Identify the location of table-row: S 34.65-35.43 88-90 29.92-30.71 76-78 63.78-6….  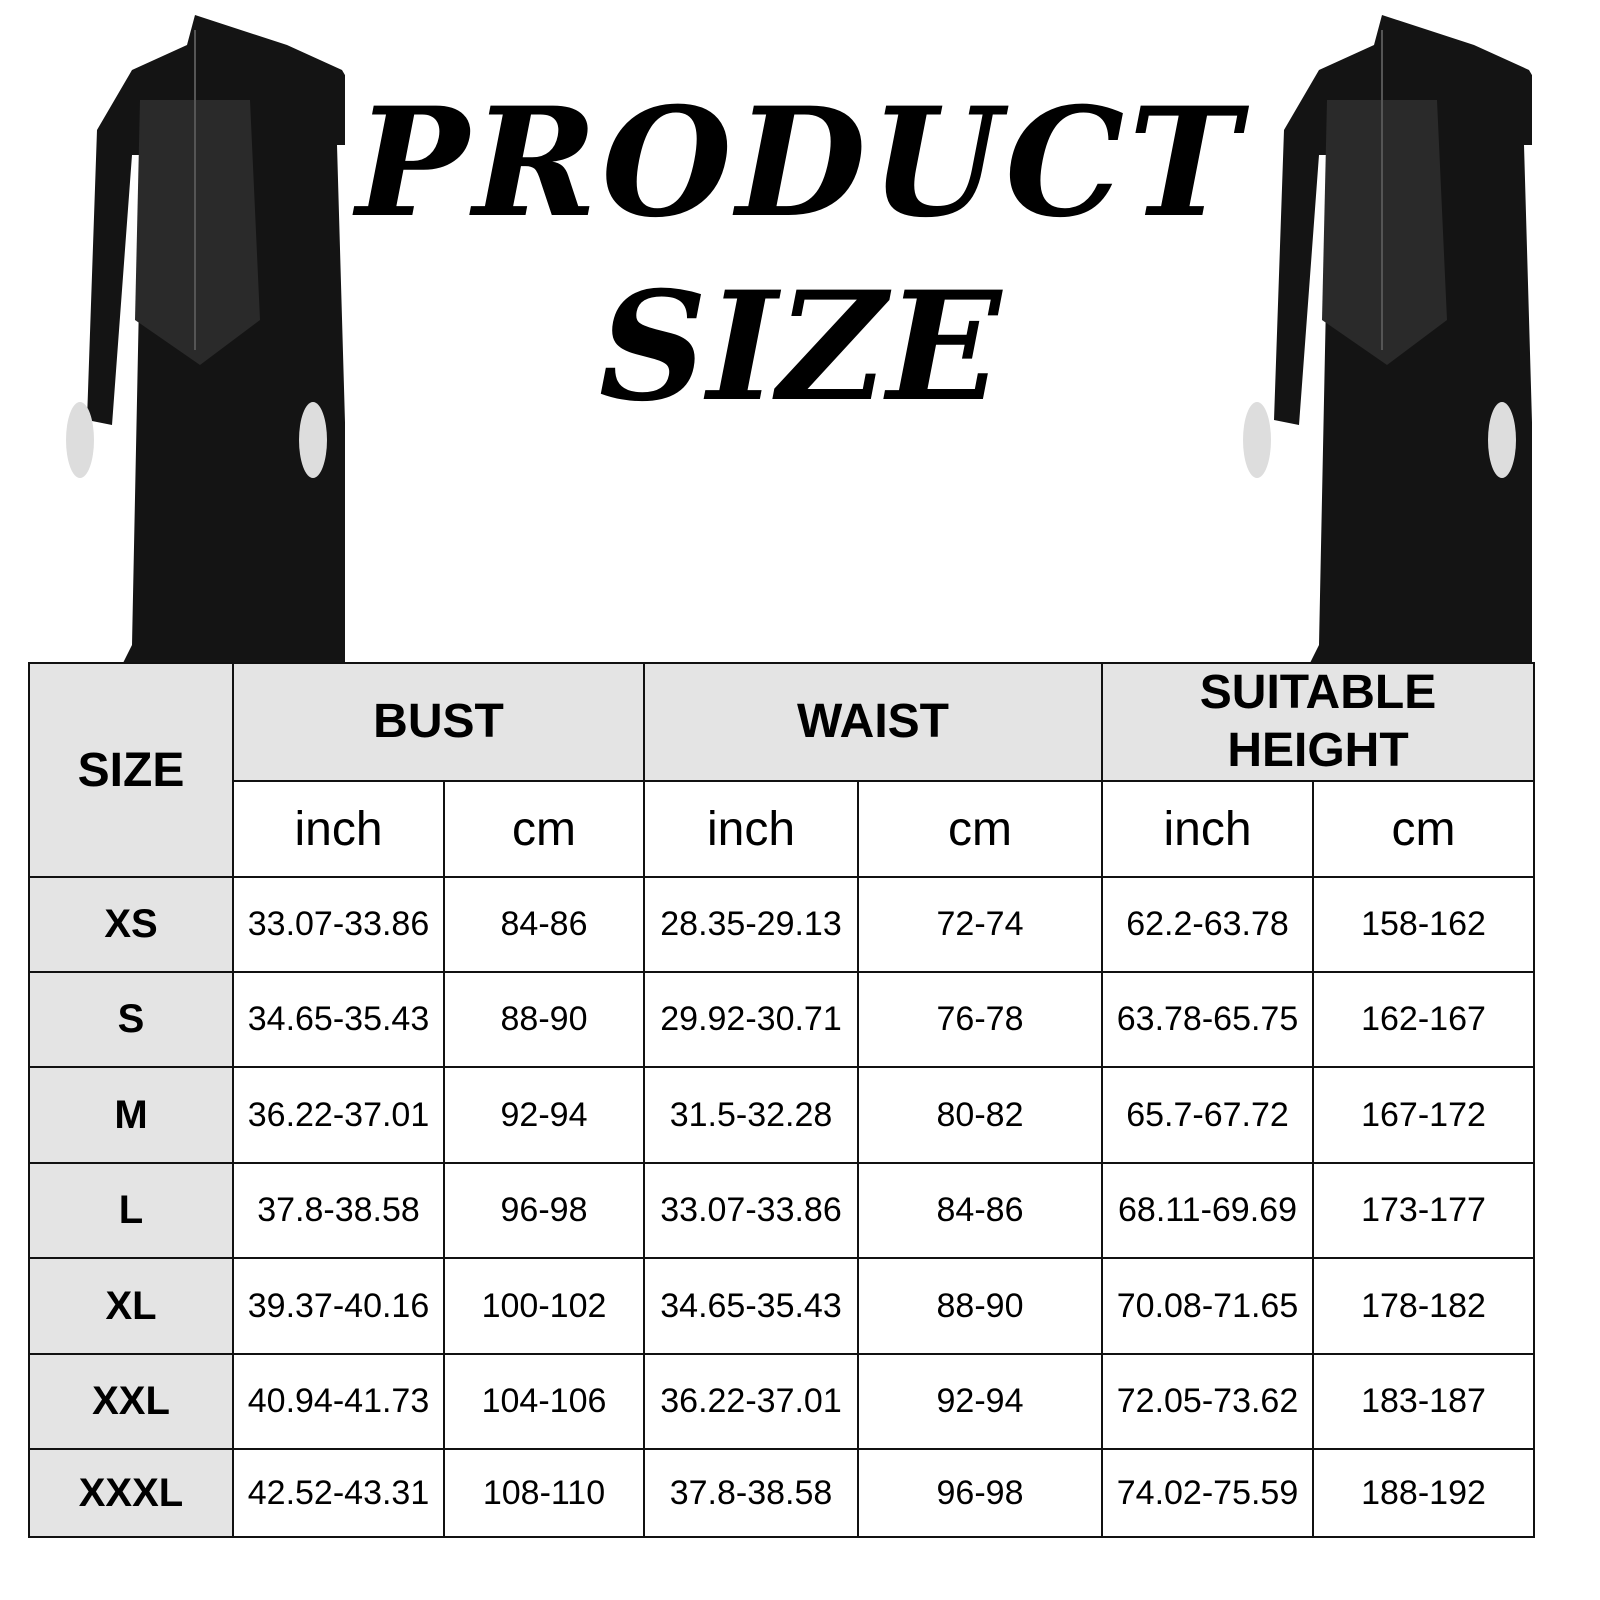
(781, 1019).